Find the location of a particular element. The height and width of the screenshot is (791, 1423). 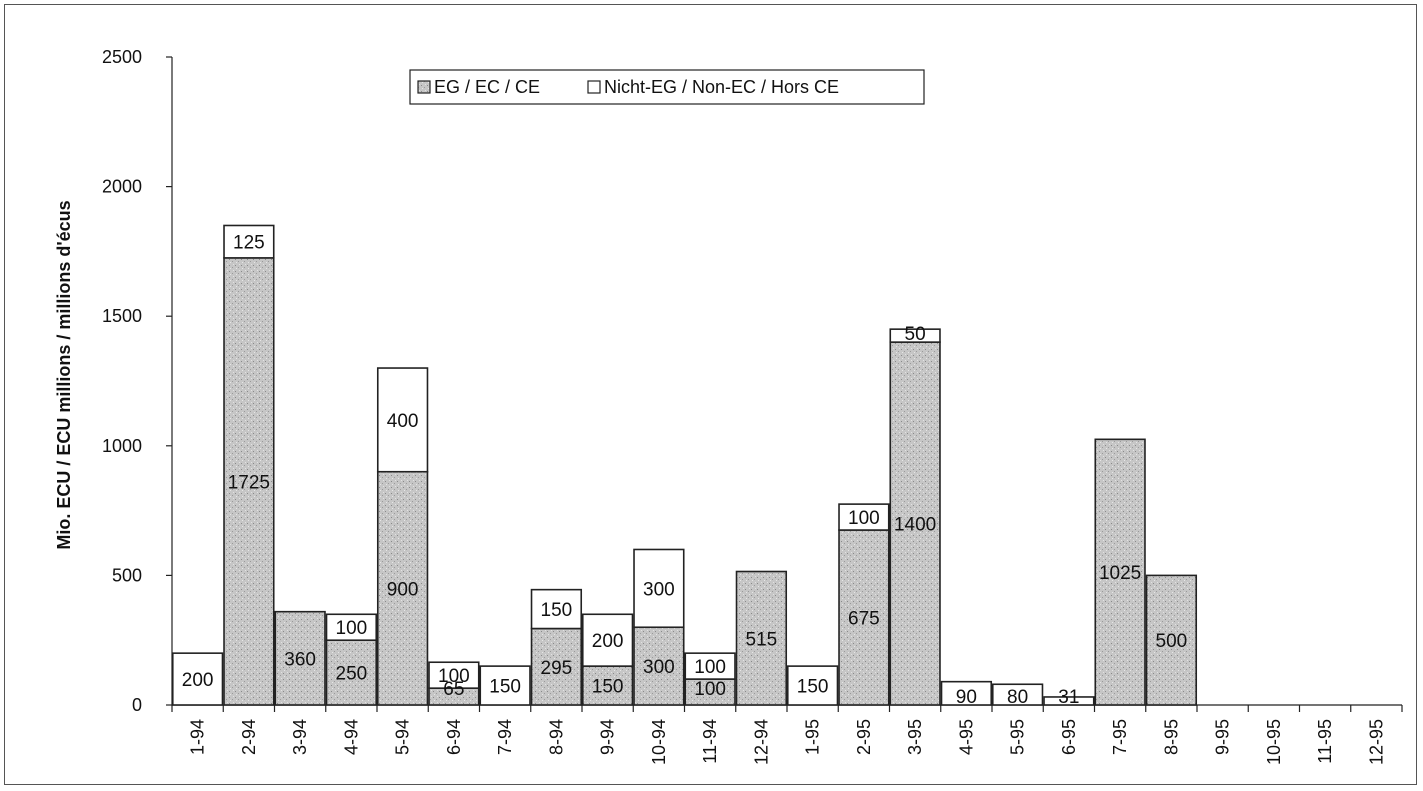

x-tick-label: 9-94 is located at coordinates (608, 737).